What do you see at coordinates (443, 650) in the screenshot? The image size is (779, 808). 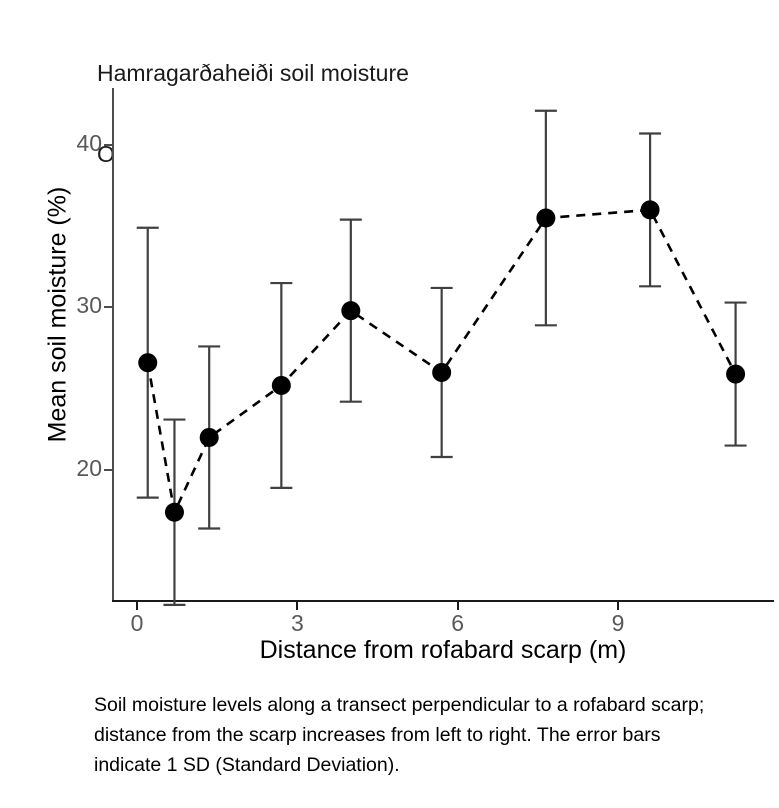 I see `x-axis-title: Distance from rofabard scarp (m)` at bounding box center [443, 650].